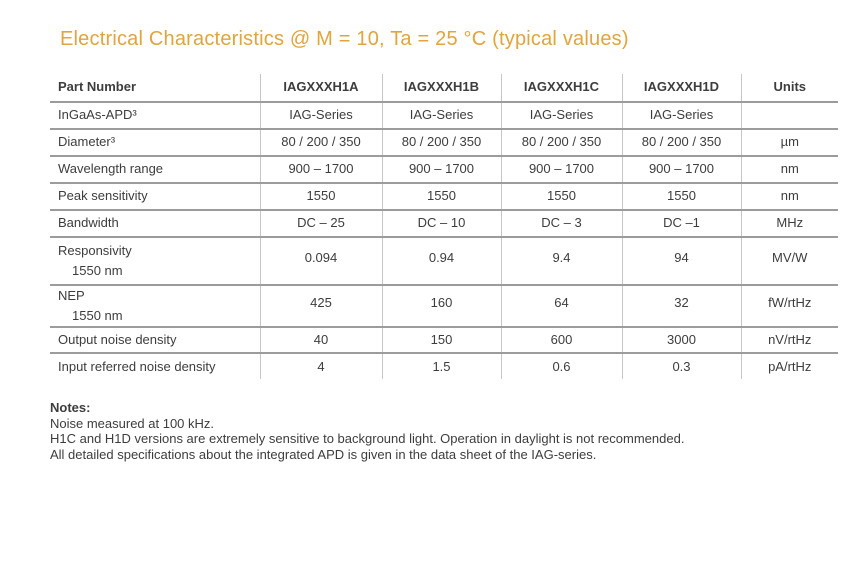 This screenshot has width=858, height=577. I want to click on cell-value: 0.094, so click(320, 261).